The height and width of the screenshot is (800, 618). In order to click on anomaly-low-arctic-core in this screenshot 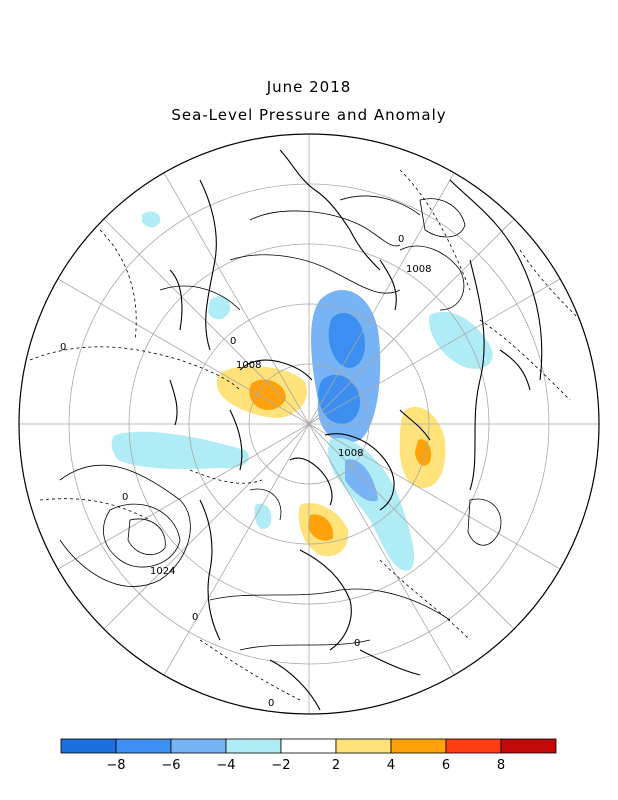, I will do `click(339, 399)`.